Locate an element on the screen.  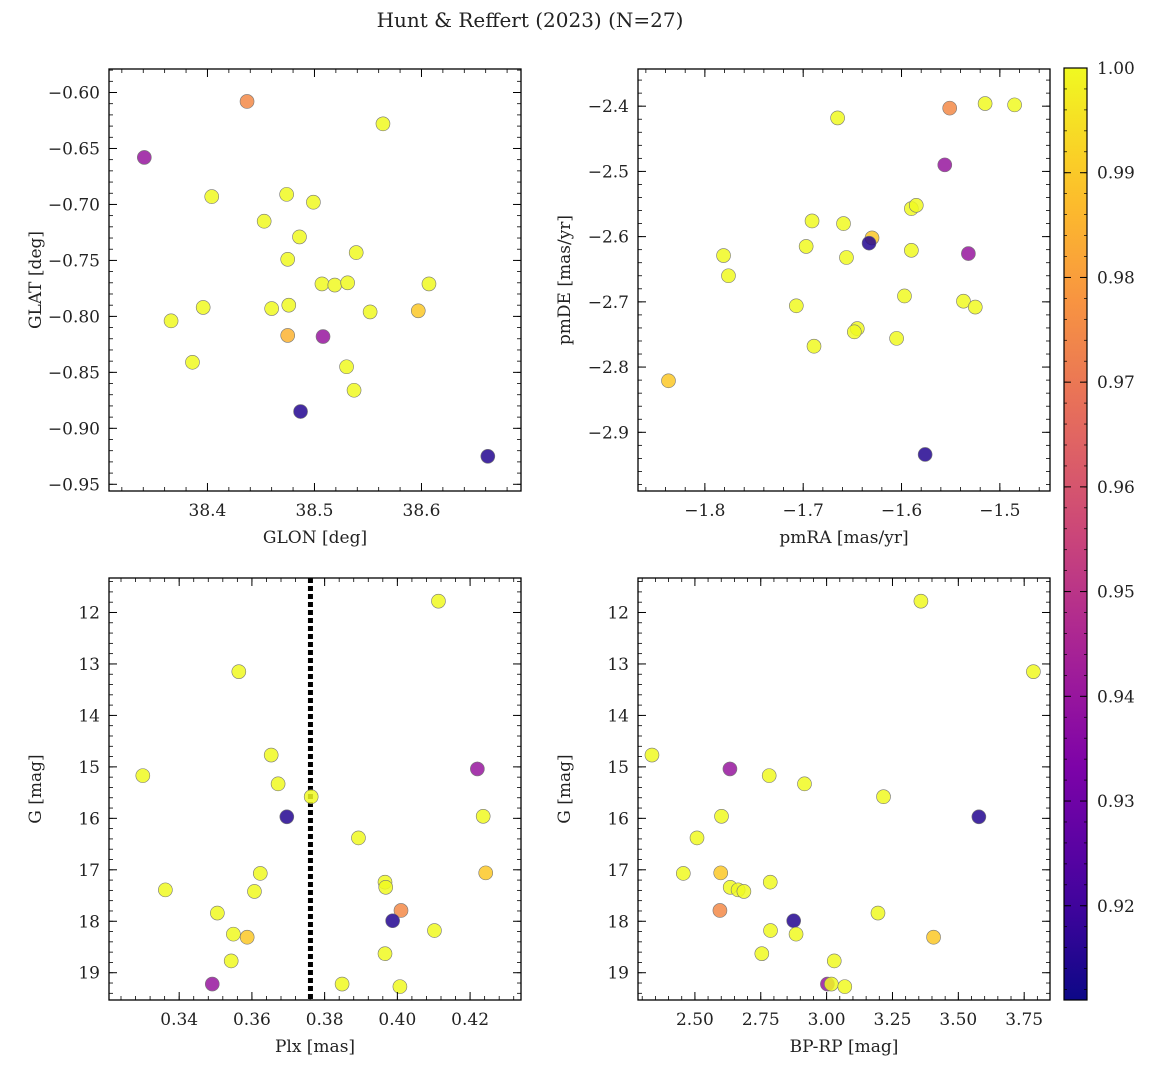
x-tick-label: −1.6 is located at coordinates (901, 511).